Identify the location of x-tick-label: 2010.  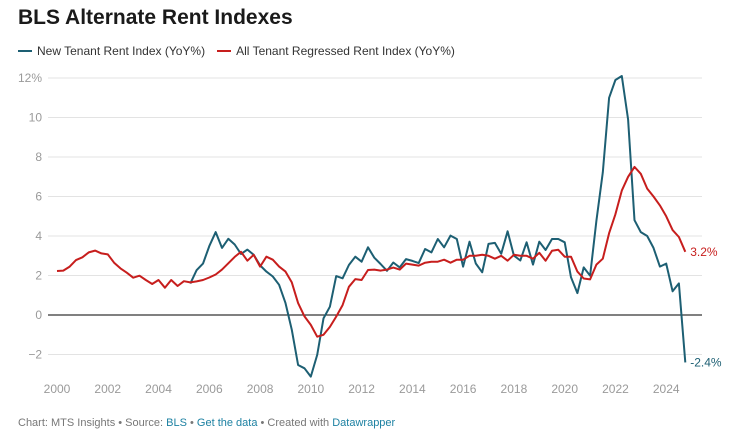
(310, 389).